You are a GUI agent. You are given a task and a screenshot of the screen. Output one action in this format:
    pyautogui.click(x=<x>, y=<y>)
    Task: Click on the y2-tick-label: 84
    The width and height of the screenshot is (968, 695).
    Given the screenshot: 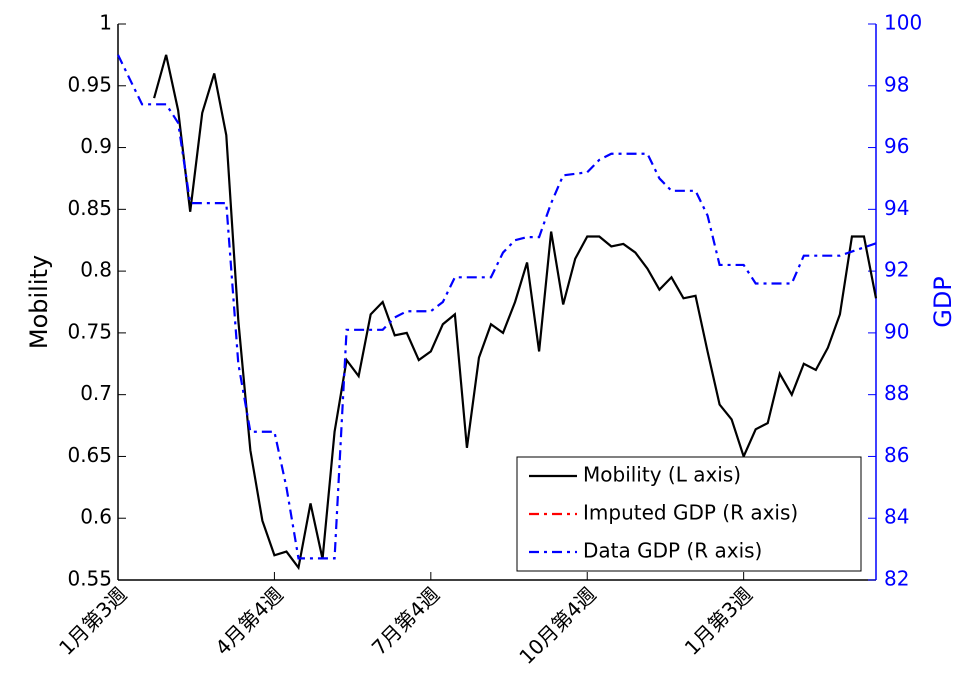 What is the action you would take?
    pyautogui.click(x=896, y=517)
    